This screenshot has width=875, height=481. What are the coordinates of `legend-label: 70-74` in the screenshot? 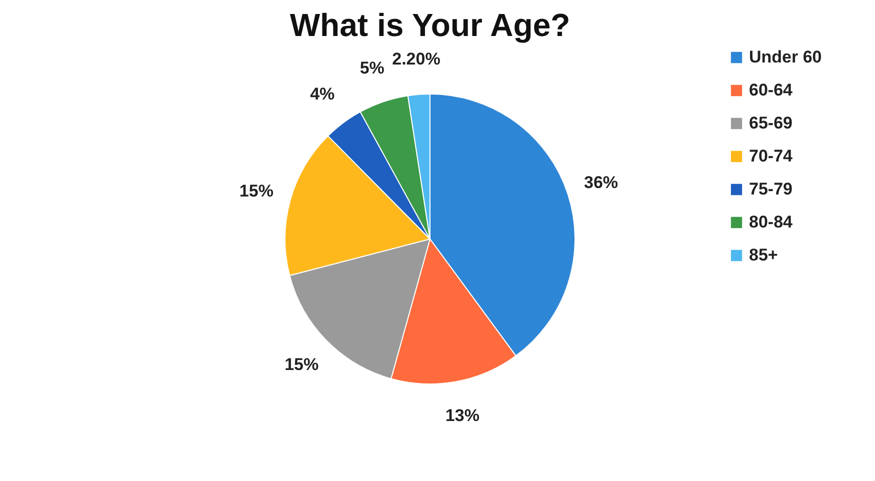 It's located at (771, 156).